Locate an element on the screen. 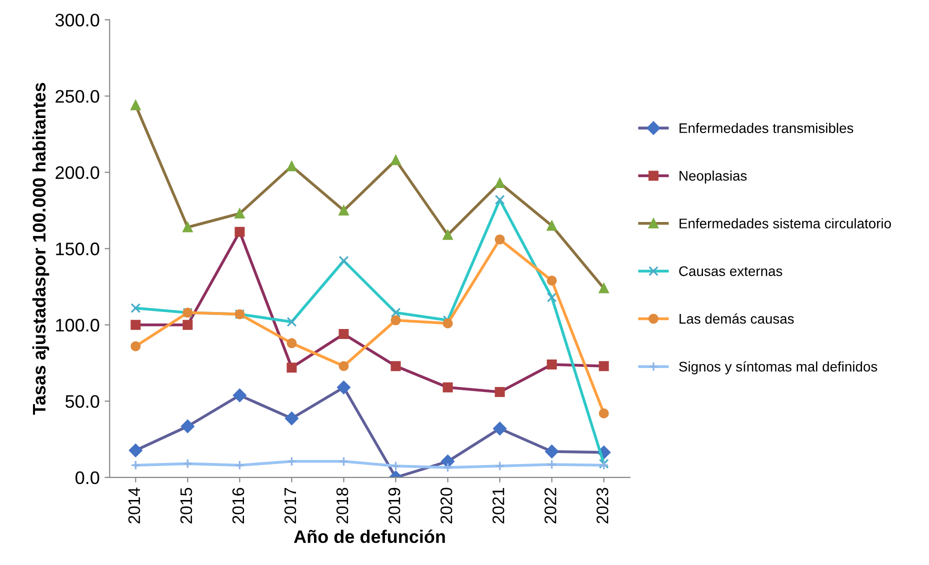 The width and height of the screenshot is (929, 565). x-tick-label: 2014 is located at coordinates (134, 506).